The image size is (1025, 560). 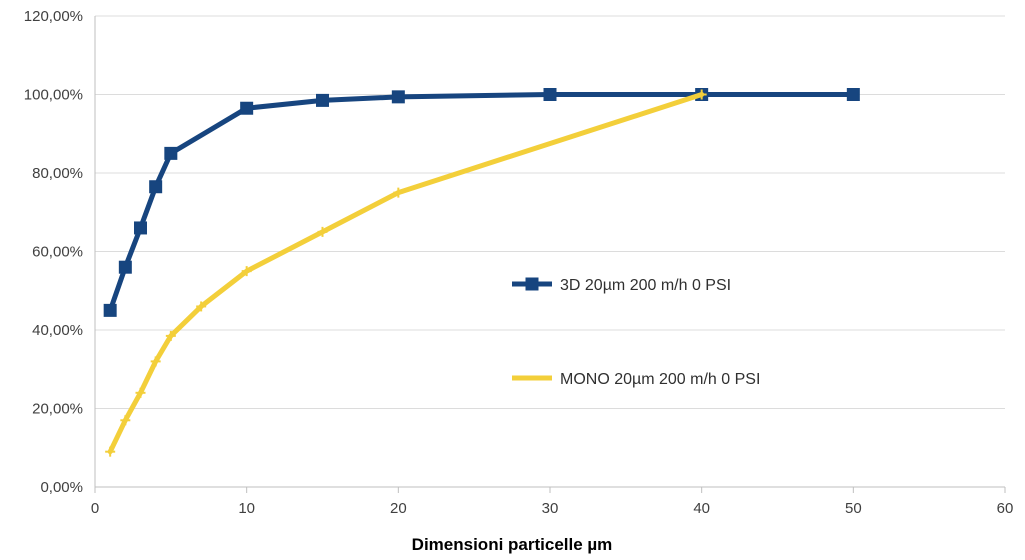 What do you see at coordinates (1005, 508) in the screenshot?
I see `x-tick-label: 60` at bounding box center [1005, 508].